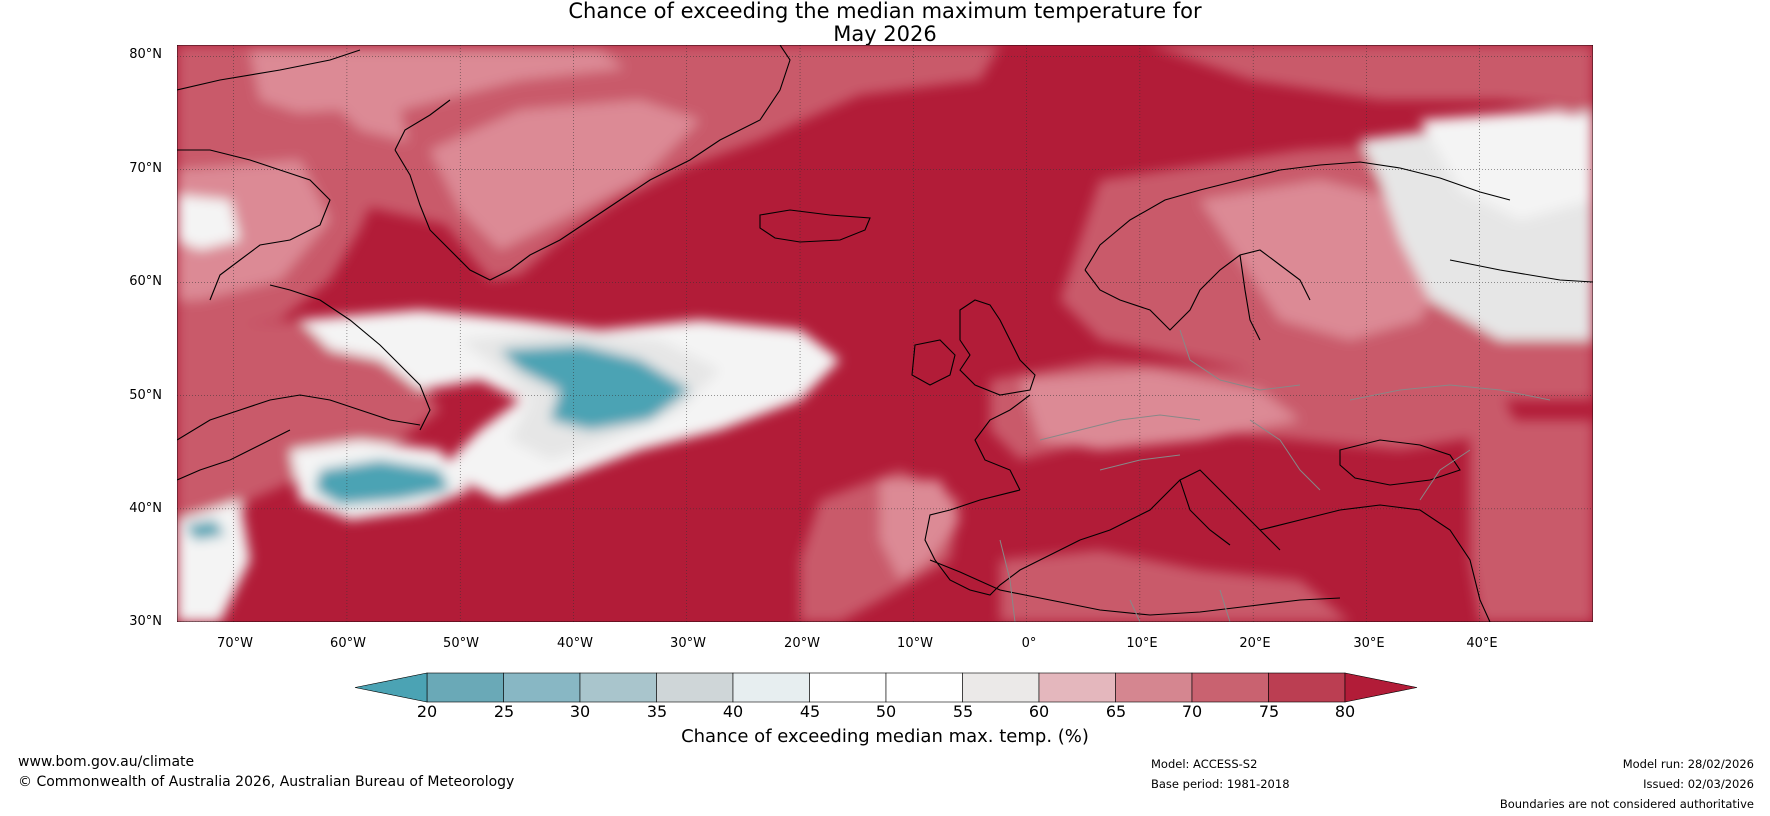  I want to click on lat-label-60n: 60°N, so click(145, 281).